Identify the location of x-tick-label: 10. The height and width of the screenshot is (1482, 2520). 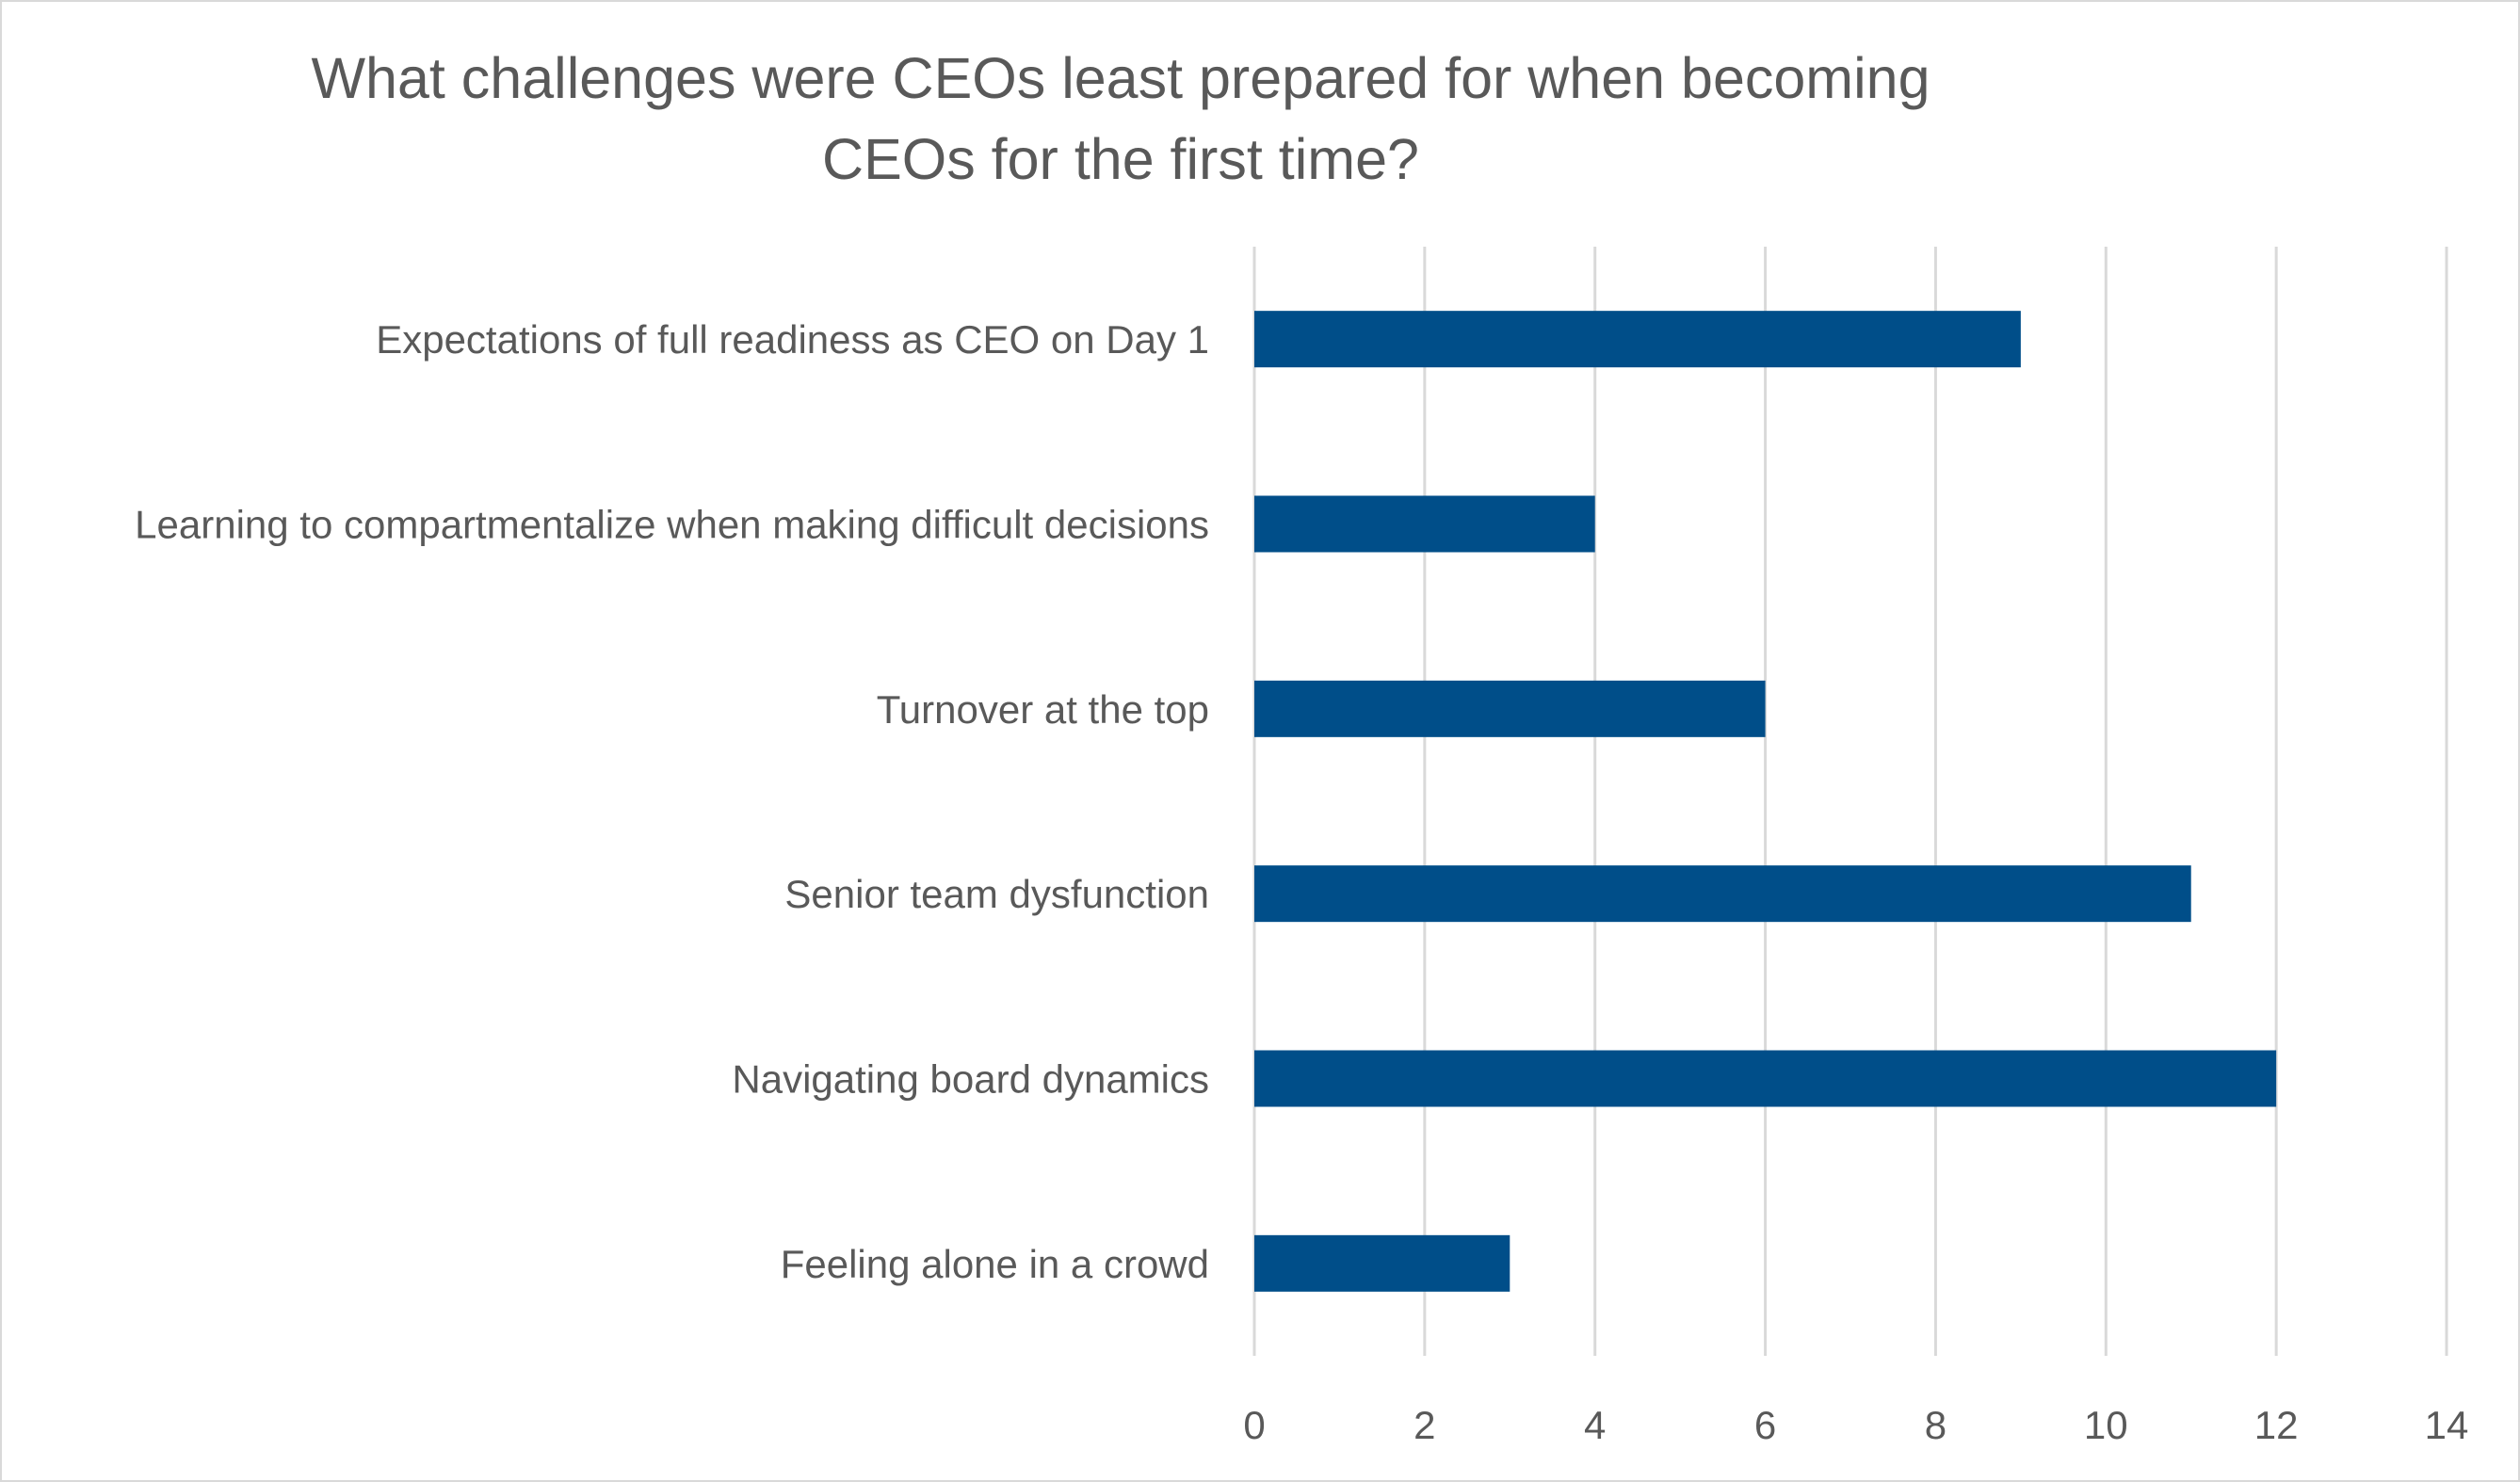
(2106, 1425).